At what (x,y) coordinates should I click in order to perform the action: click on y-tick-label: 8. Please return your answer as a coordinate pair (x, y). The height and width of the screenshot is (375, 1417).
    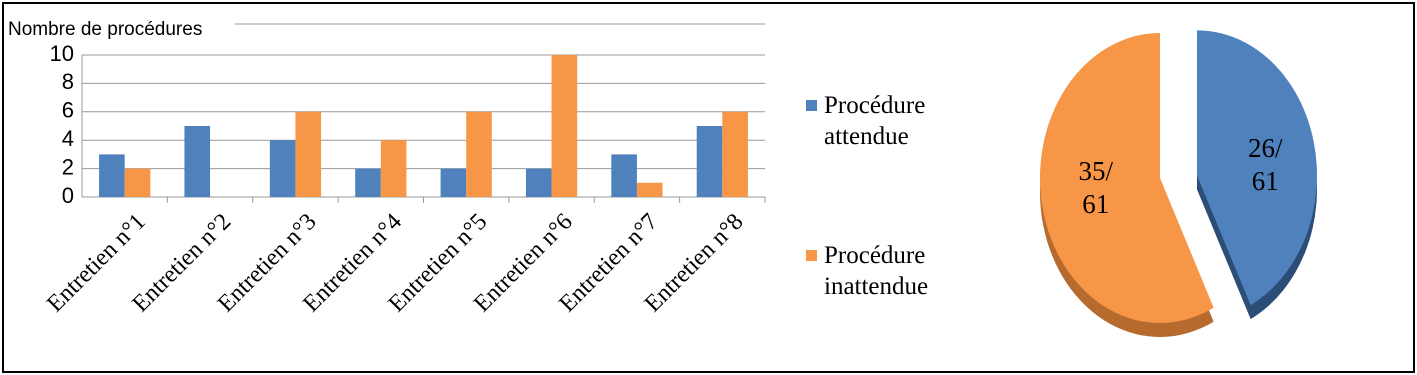
    Looking at the image, I should click on (68, 81).